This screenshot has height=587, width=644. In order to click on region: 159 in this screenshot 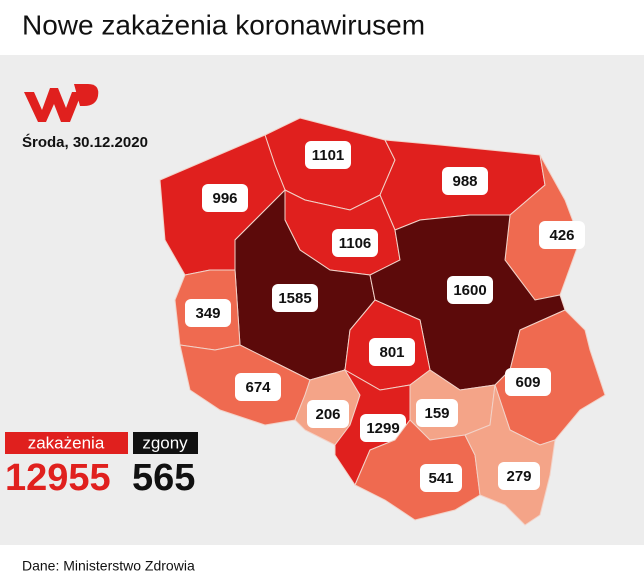, I will do `click(452, 405)`.